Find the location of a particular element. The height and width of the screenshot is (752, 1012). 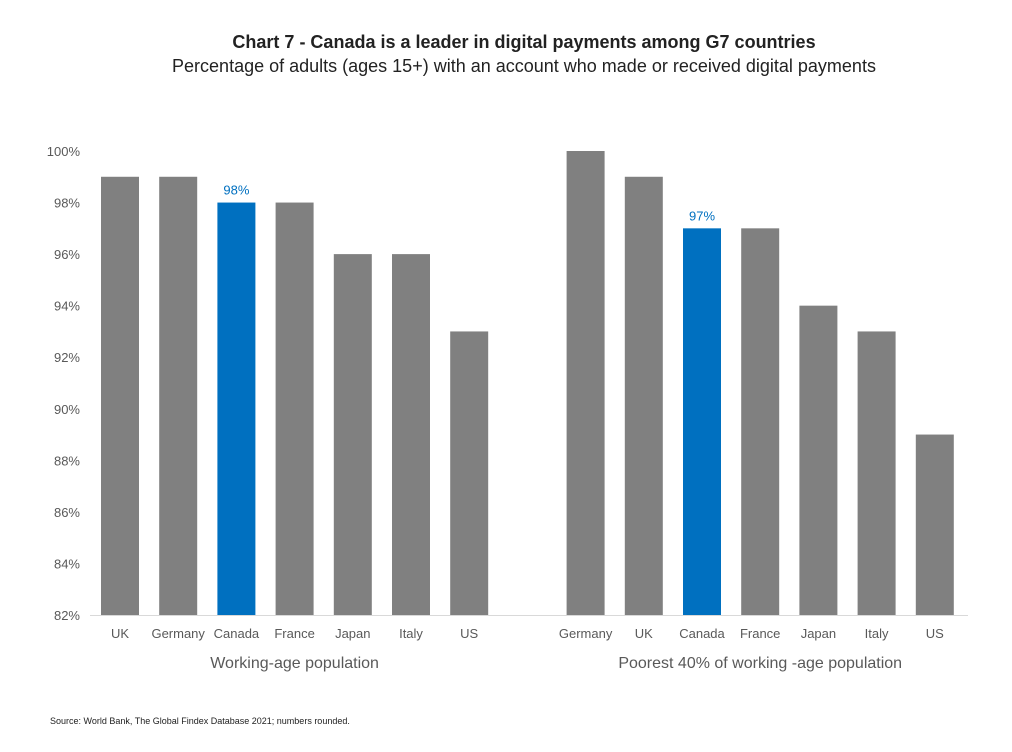

y-tick-label: 96% is located at coordinates (67, 254).